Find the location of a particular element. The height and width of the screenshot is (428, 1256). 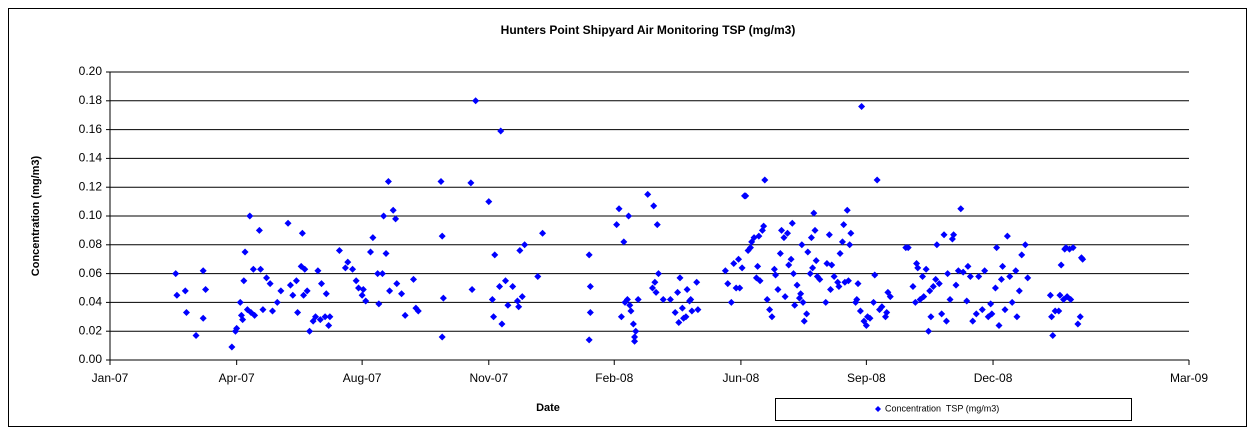

x-tick-label: Jun-08 is located at coordinates (741, 378).